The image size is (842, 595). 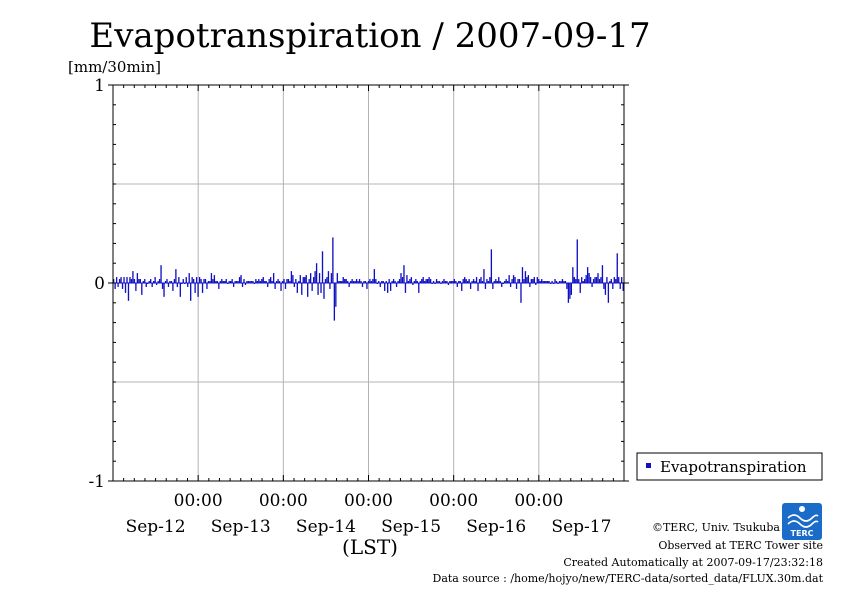 I want to click on chart-title: Evapotranspiration / 2007-09-17, so click(x=369, y=36).